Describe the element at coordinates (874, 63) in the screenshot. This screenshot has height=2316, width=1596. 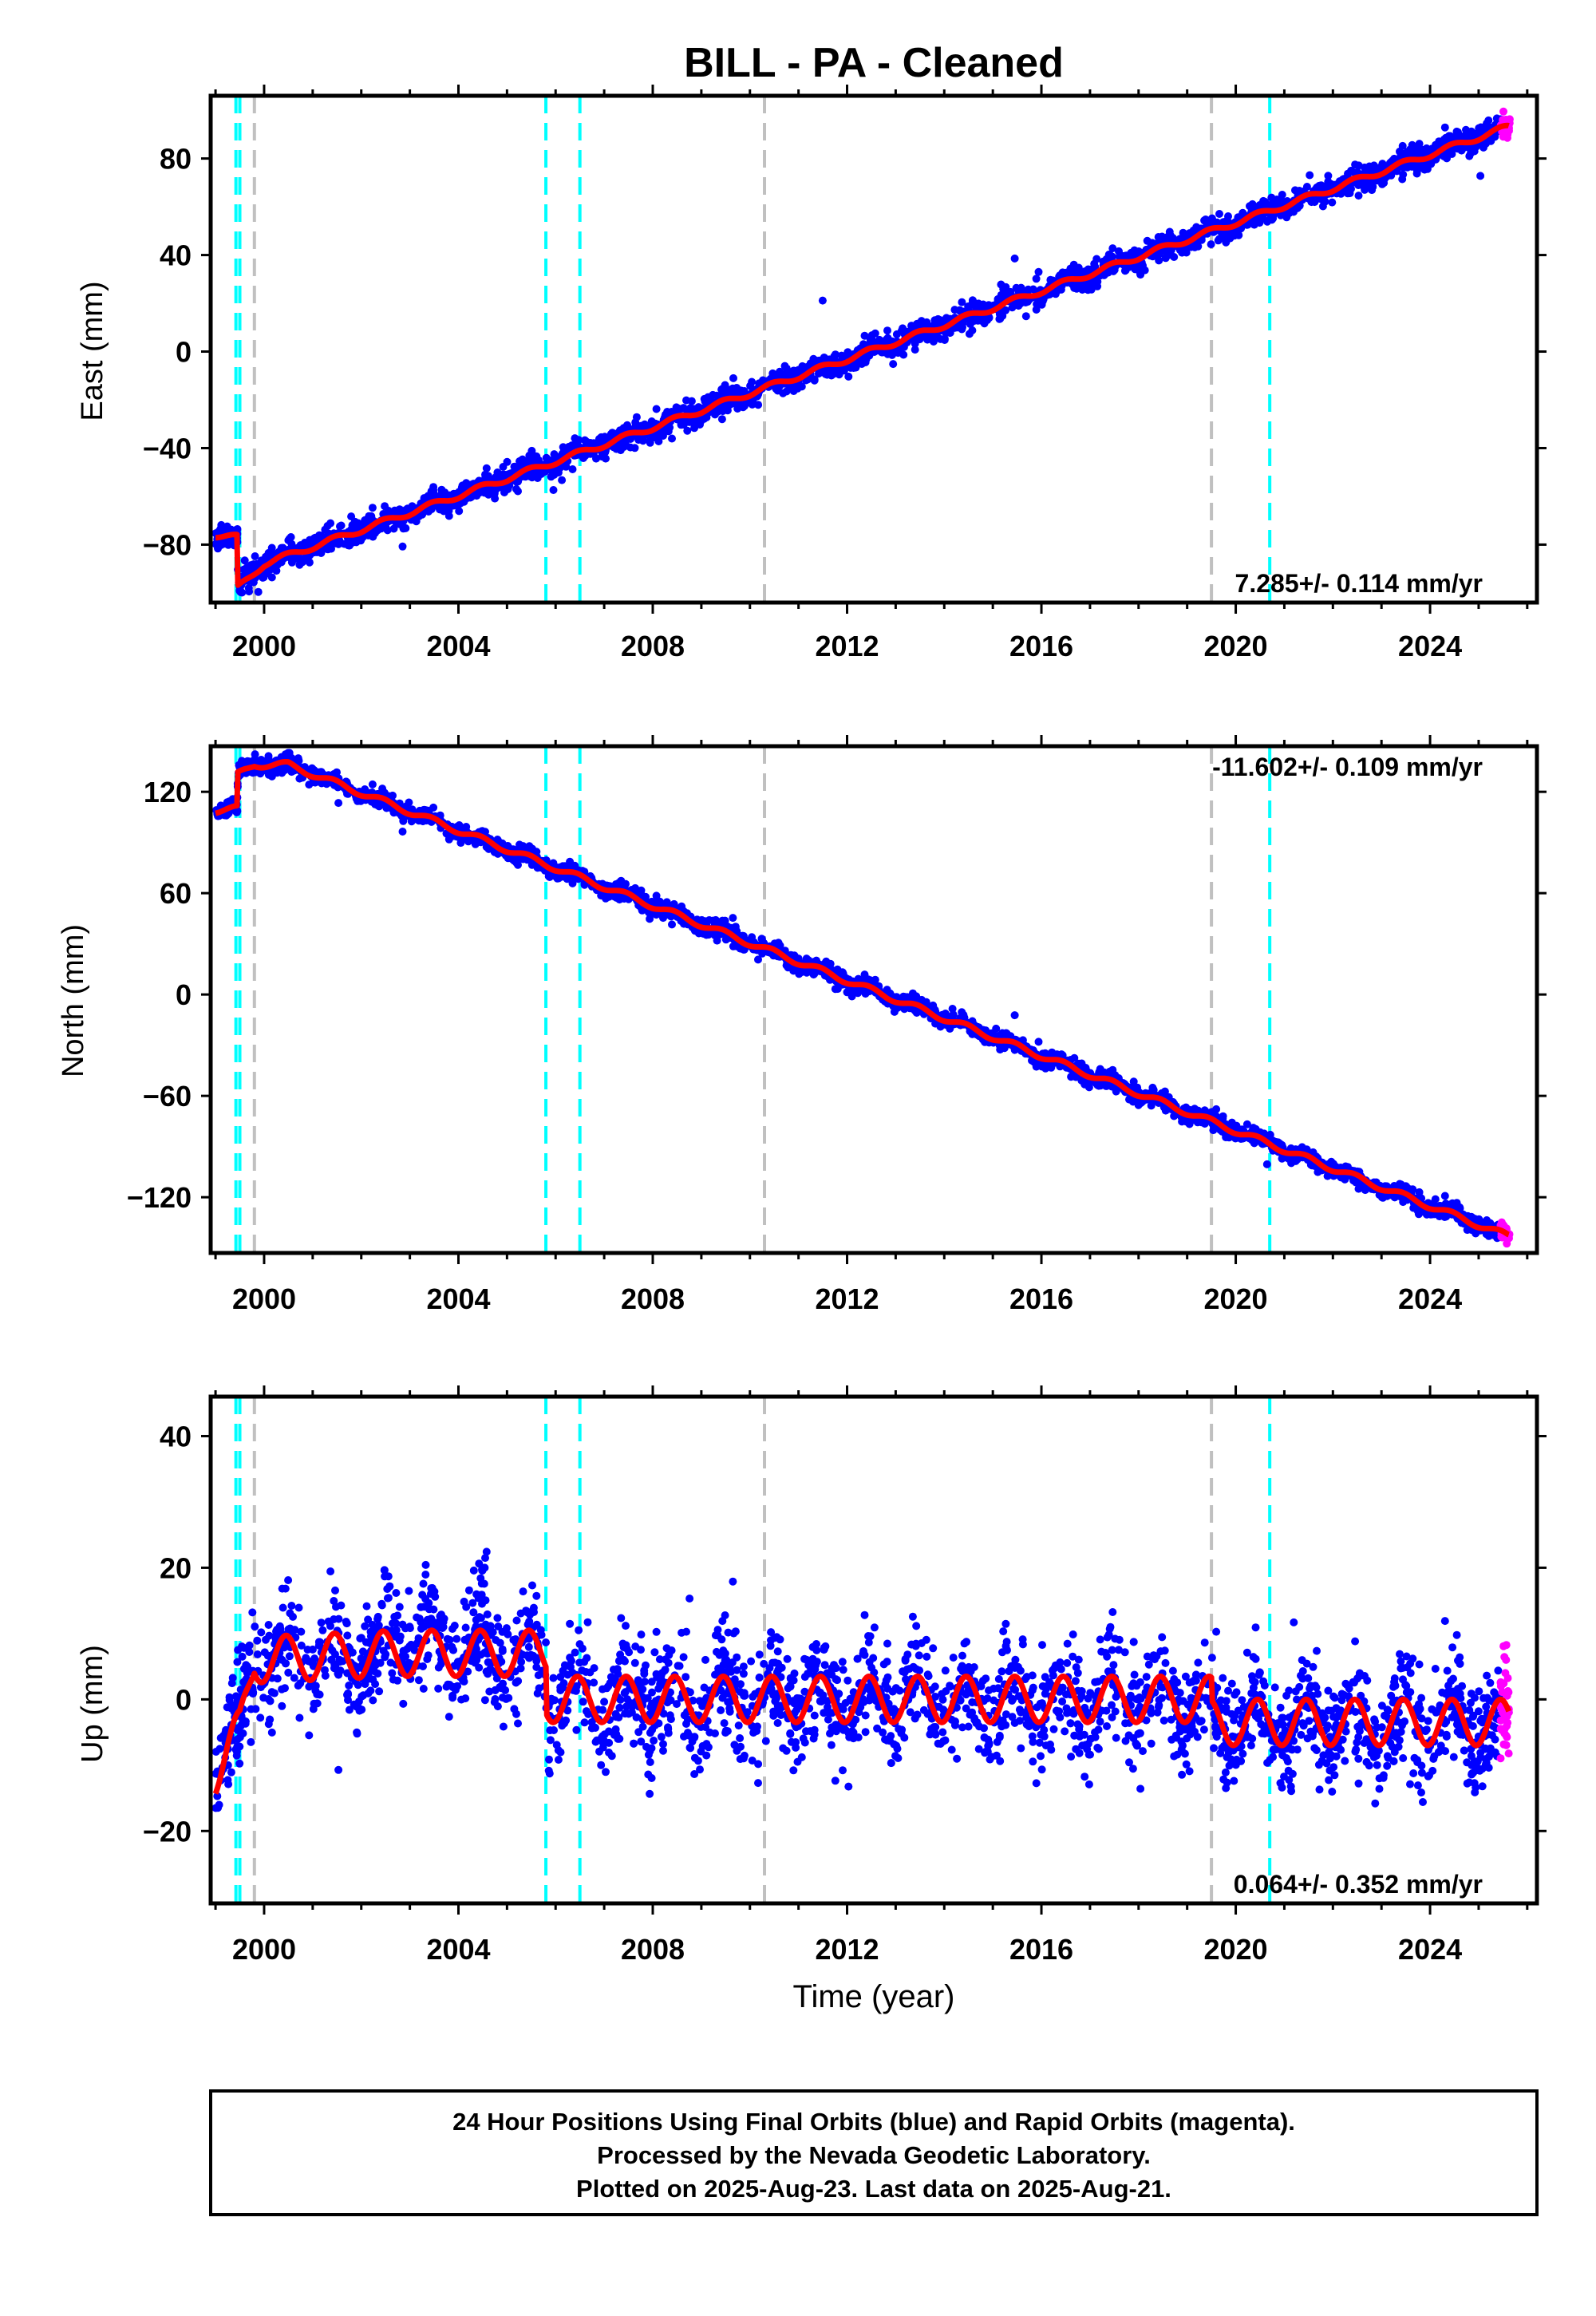
I see `chart-title: BILL - PA - Cleaned` at that location.